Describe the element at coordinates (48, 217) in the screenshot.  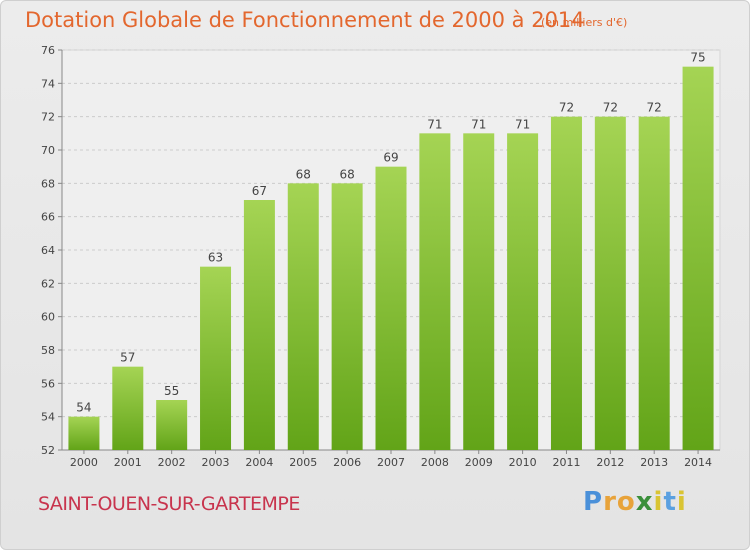
I see `y-tick-label: 66` at that location.